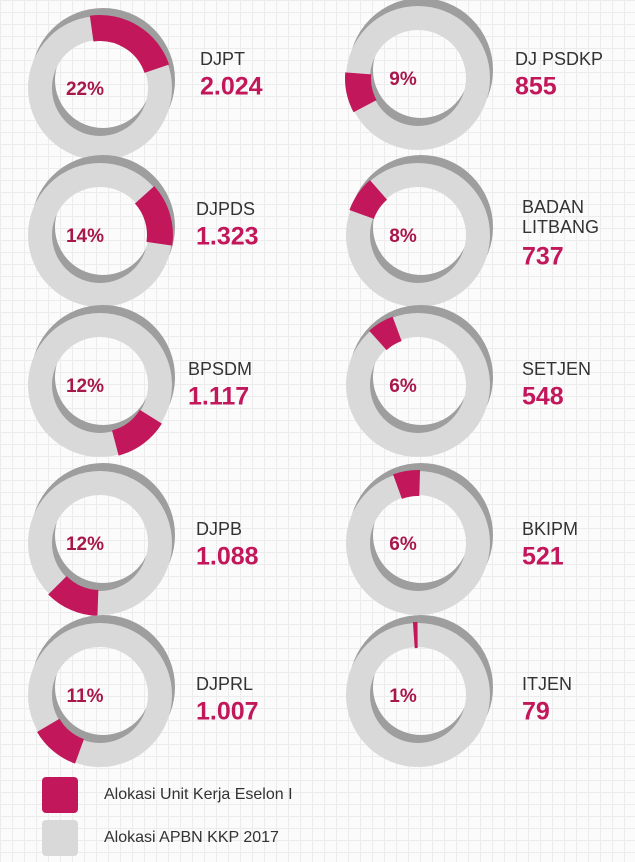 The image size is (635, 862). I want to click on unit-name: DJPB, so click(219, 529).